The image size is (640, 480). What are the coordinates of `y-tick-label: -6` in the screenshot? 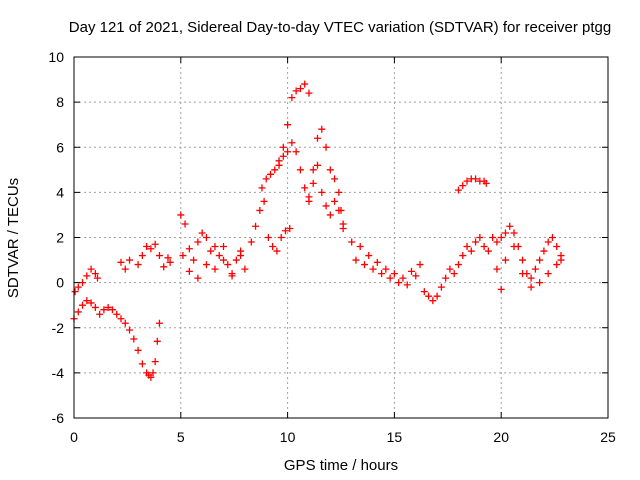 It's located at (58, 418).